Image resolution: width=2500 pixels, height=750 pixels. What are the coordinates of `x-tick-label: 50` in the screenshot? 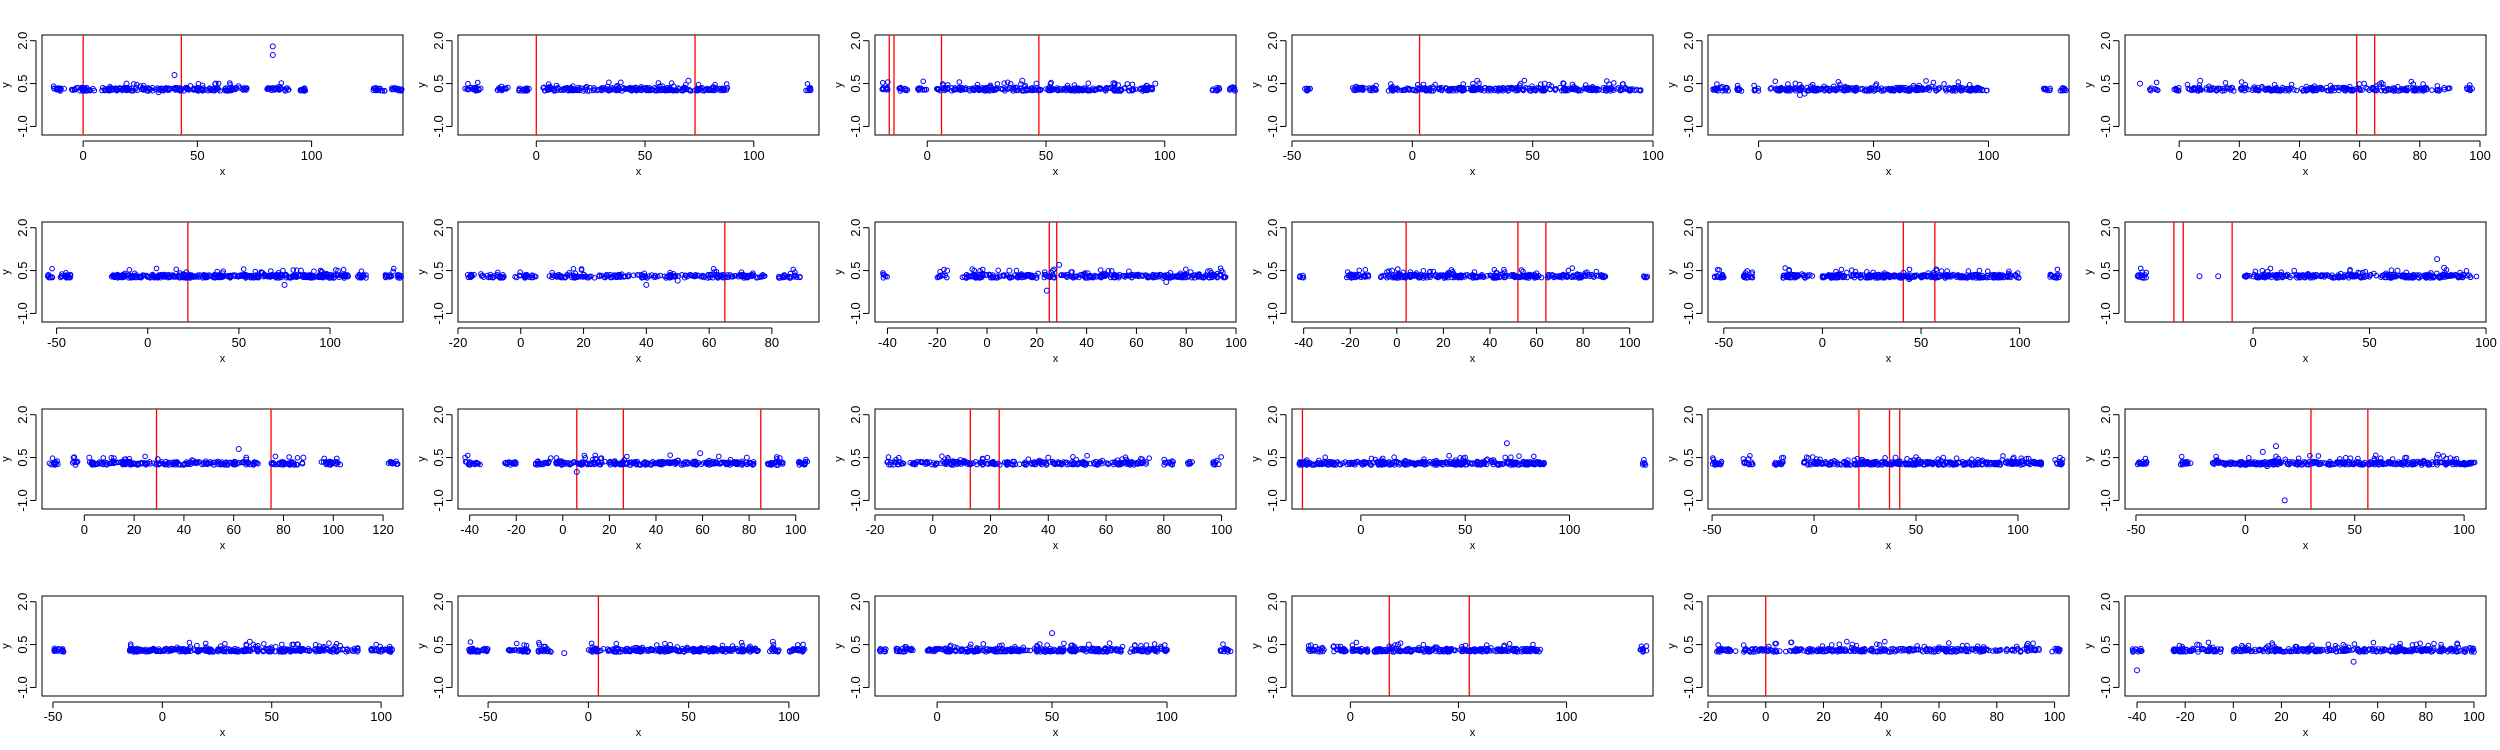 It's located at (239, 342).